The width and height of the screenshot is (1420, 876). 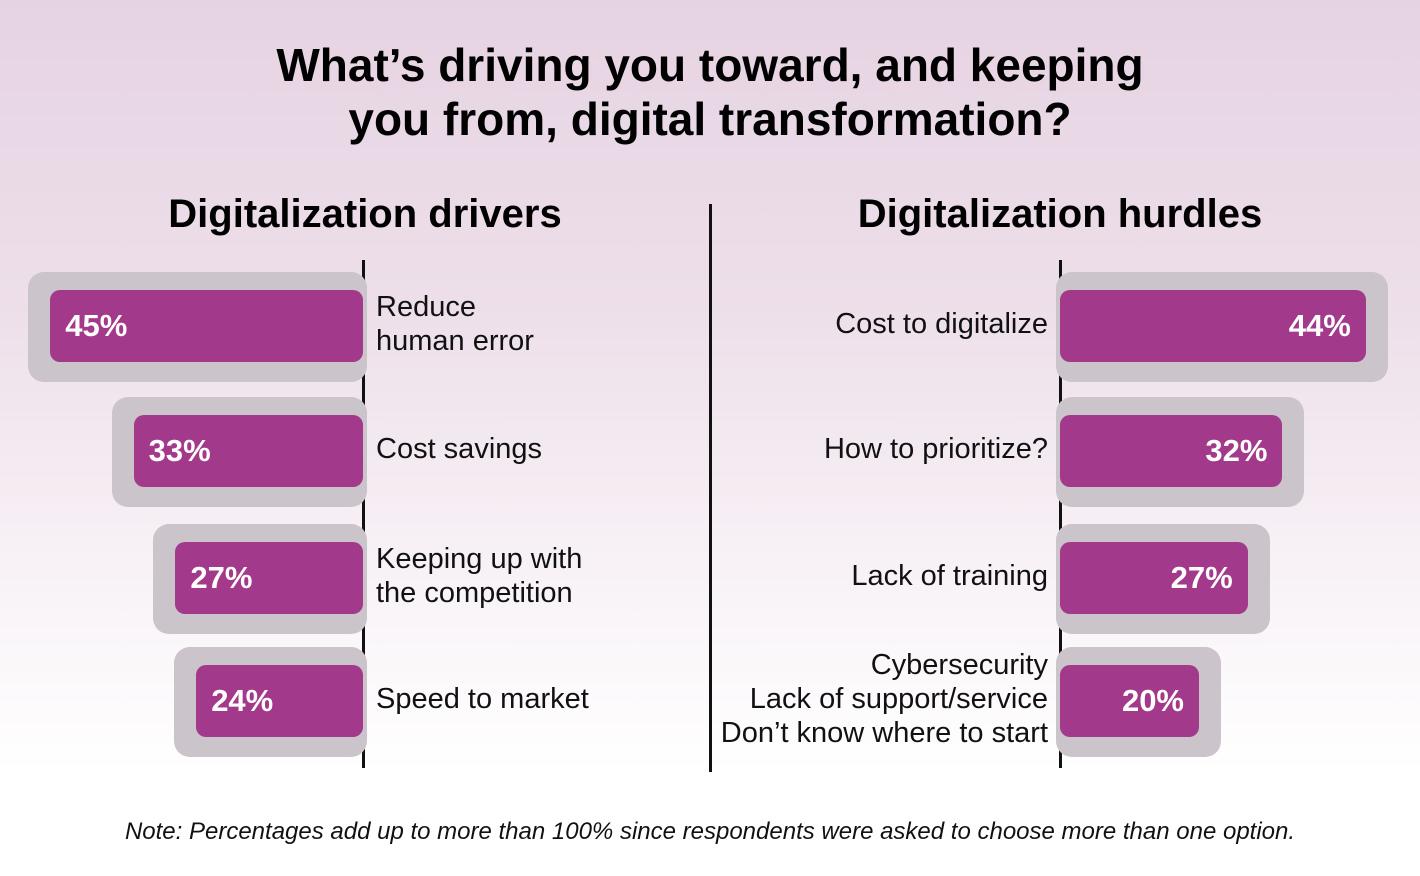 I want to click on category-label: Cost savings, so click(x=459, y=449).